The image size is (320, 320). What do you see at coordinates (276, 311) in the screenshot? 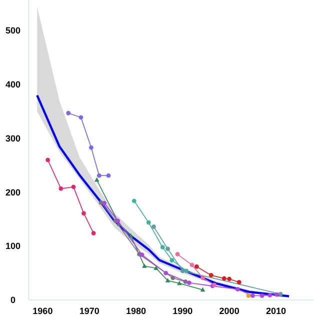
I see `x-tick-label: 2010` at bounding box center [276, 311].